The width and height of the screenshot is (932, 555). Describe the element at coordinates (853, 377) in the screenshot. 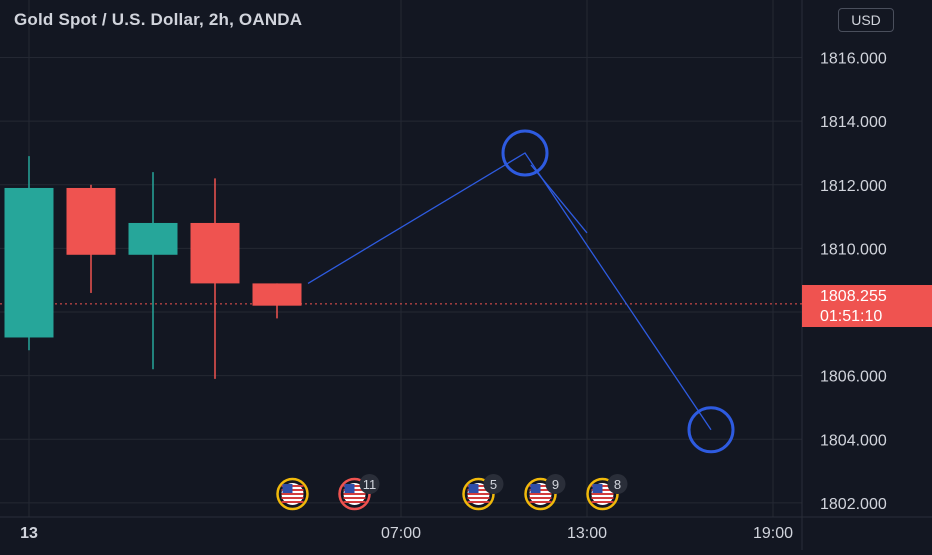

I see `y-axis-tick-label: 1806.000` at that location.